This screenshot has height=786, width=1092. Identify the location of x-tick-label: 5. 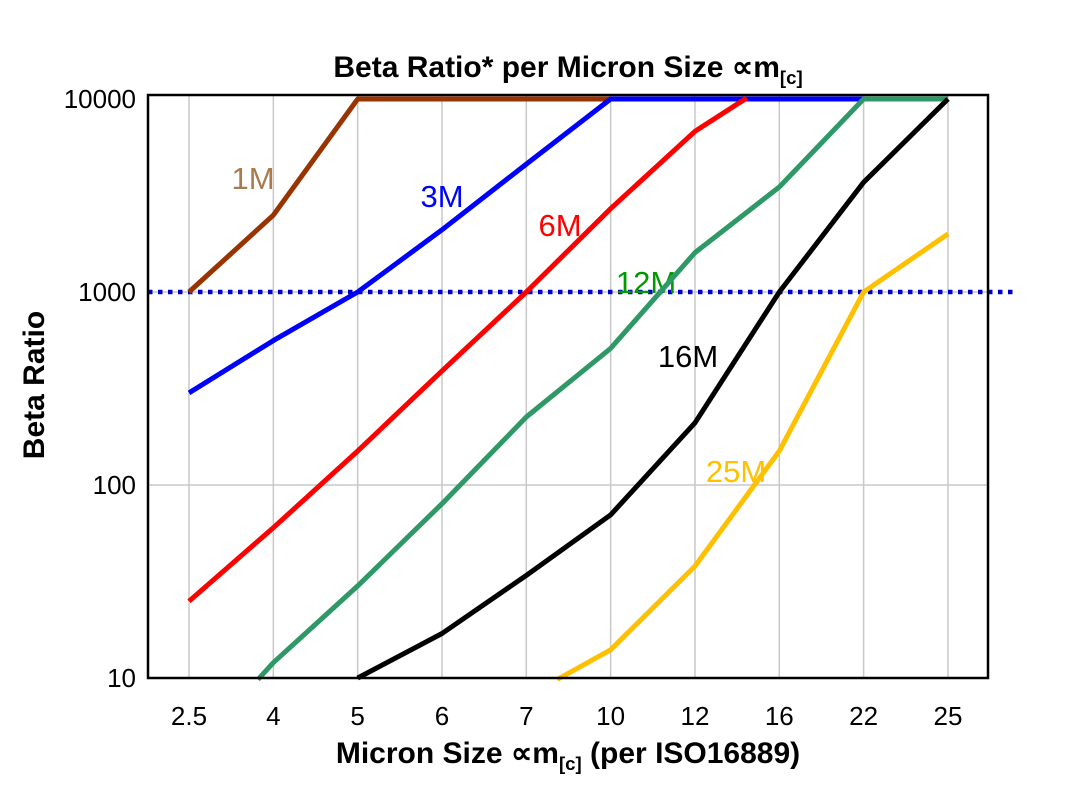
(357, 716).